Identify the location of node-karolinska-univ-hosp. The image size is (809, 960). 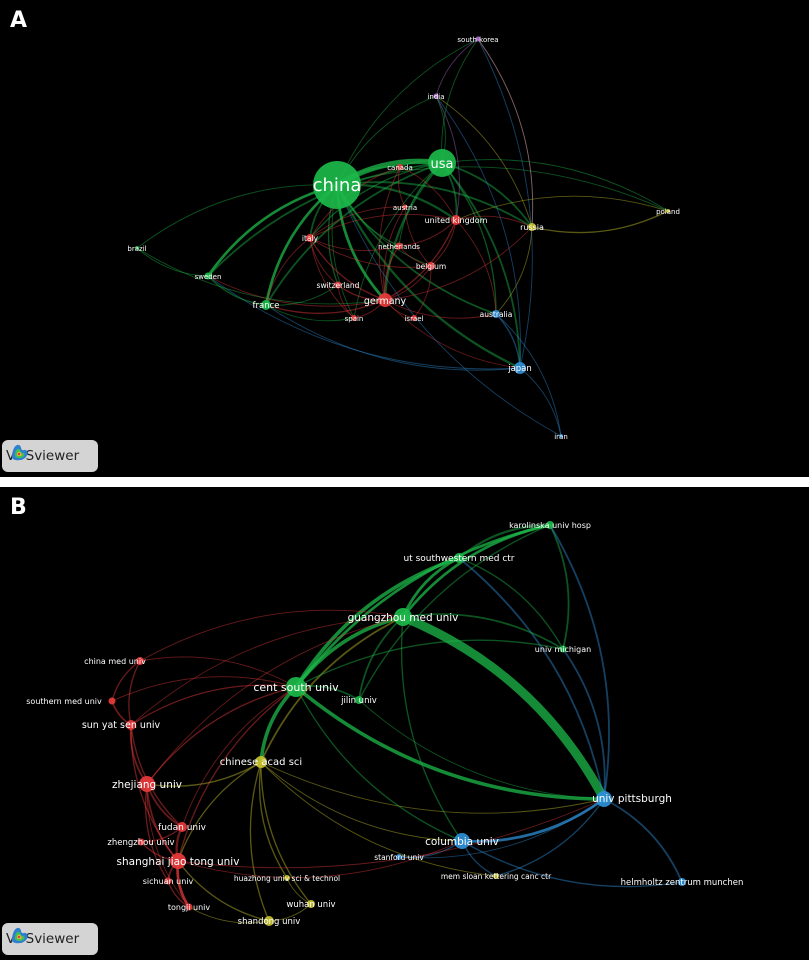
(550, 525).